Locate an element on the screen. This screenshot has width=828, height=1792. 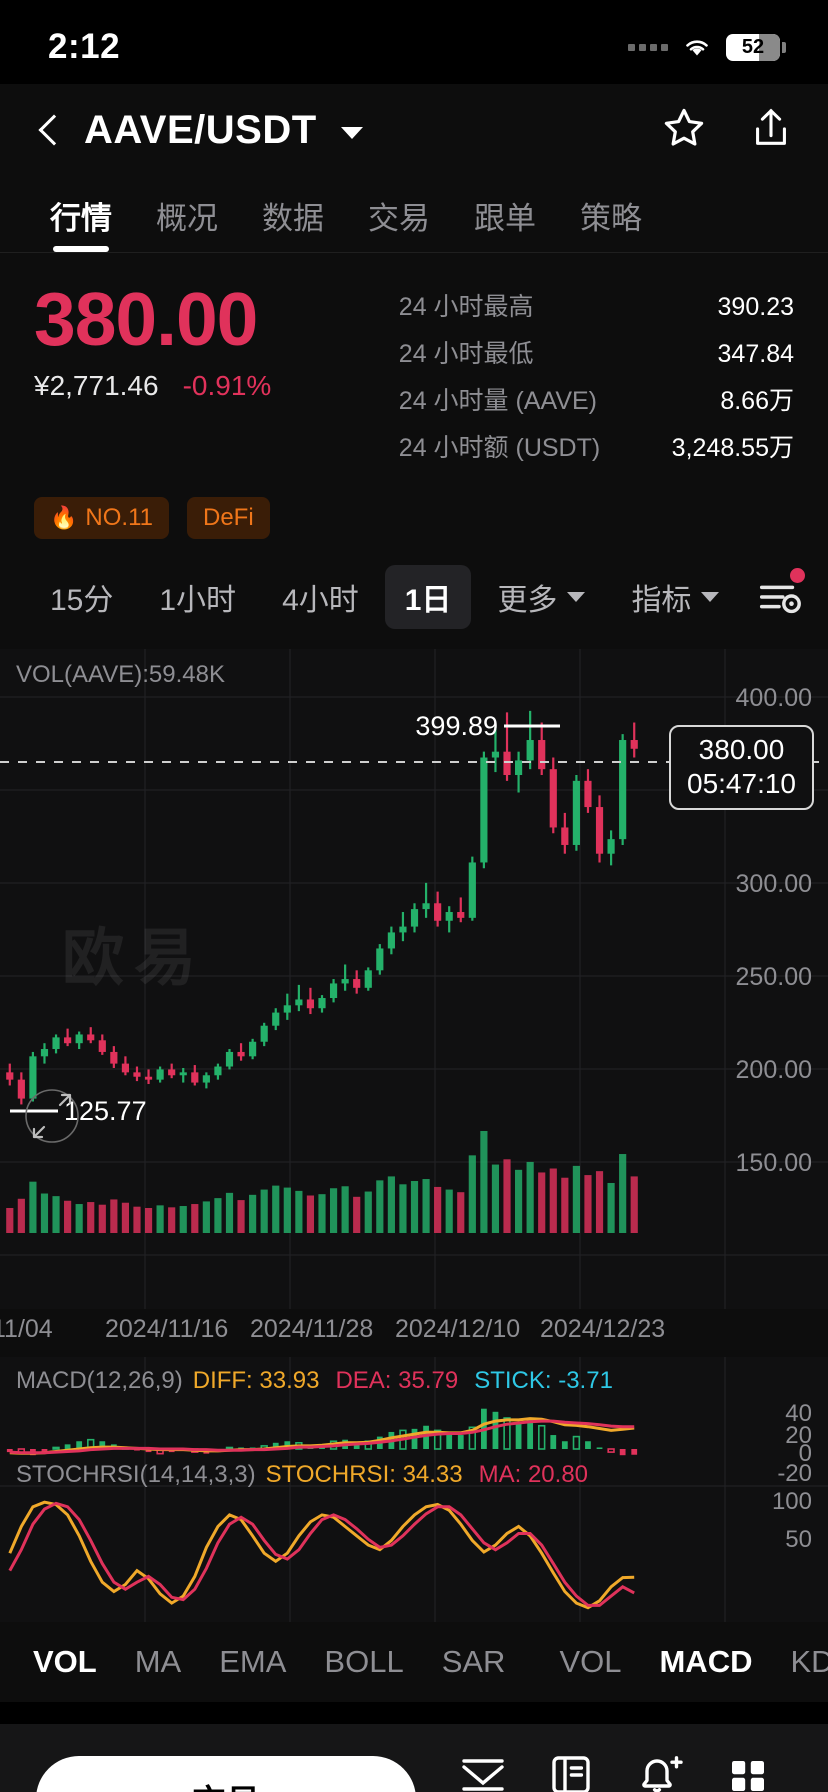
indicator-tab-vol-main: VOL is located at coordinates (65, 1661).